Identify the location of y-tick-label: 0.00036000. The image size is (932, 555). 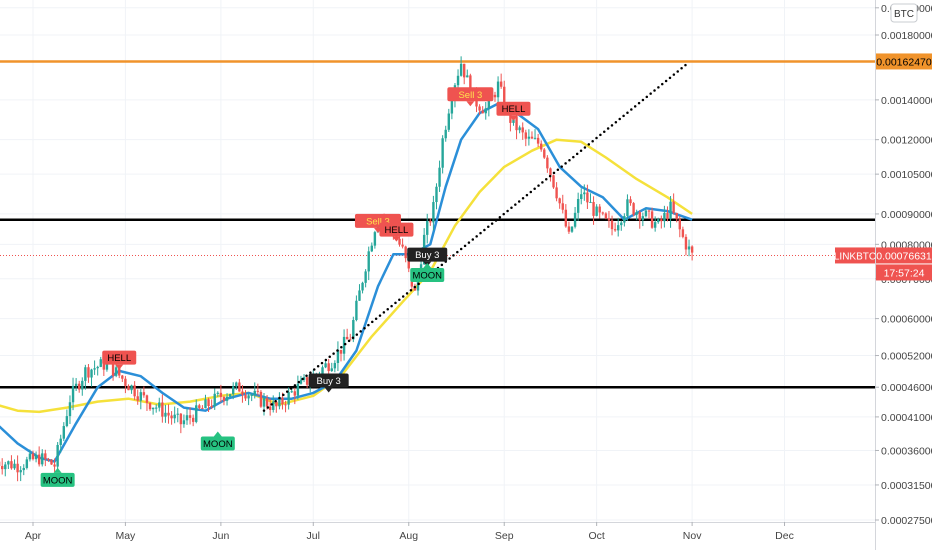
(906, 451).